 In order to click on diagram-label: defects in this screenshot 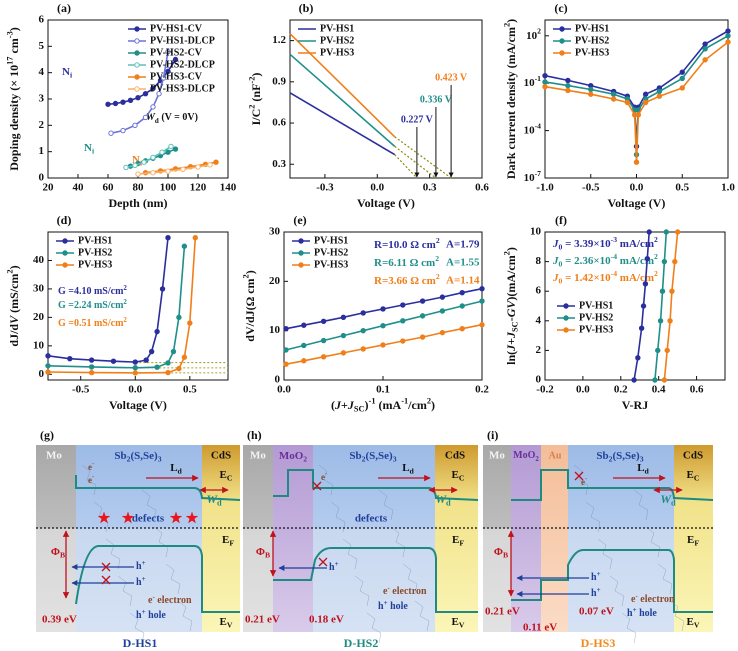, I will do `click(148, 519)`.